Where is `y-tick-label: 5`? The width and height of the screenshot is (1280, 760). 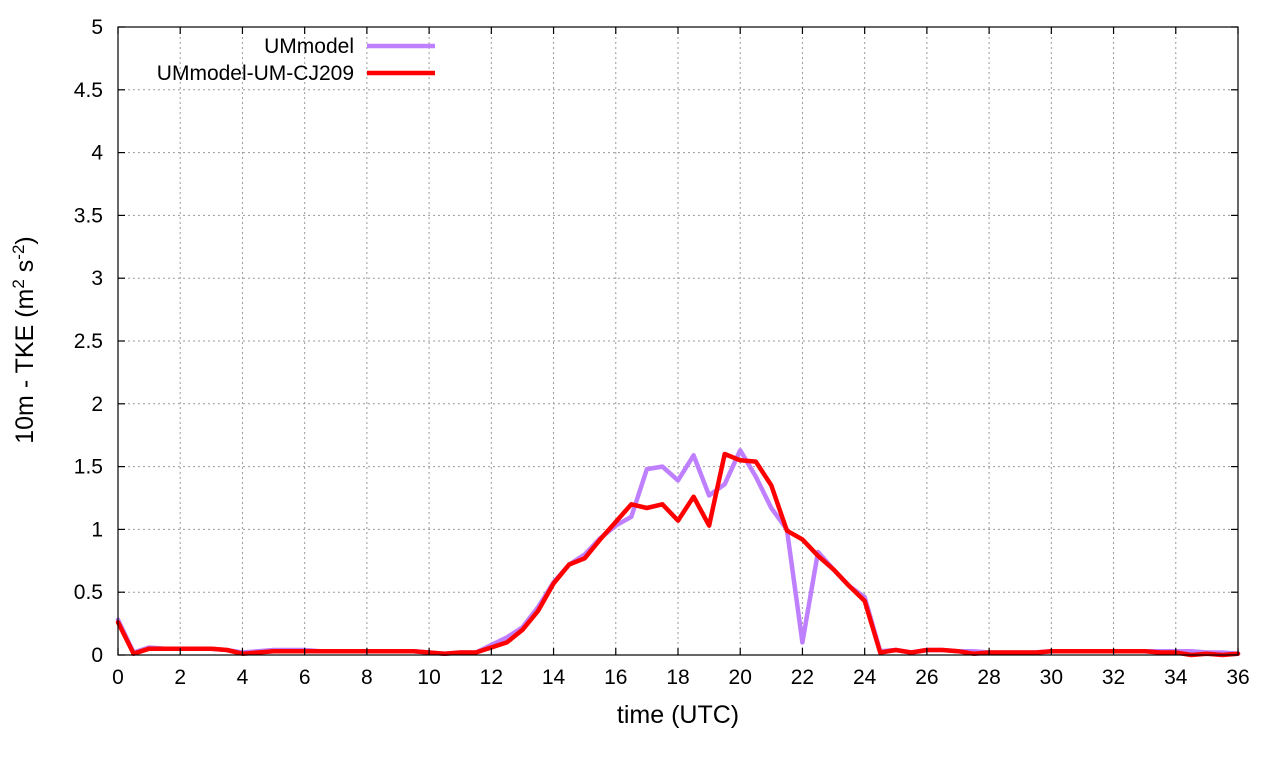
y-tick-label: 5 is located at coordinates (97, 27).